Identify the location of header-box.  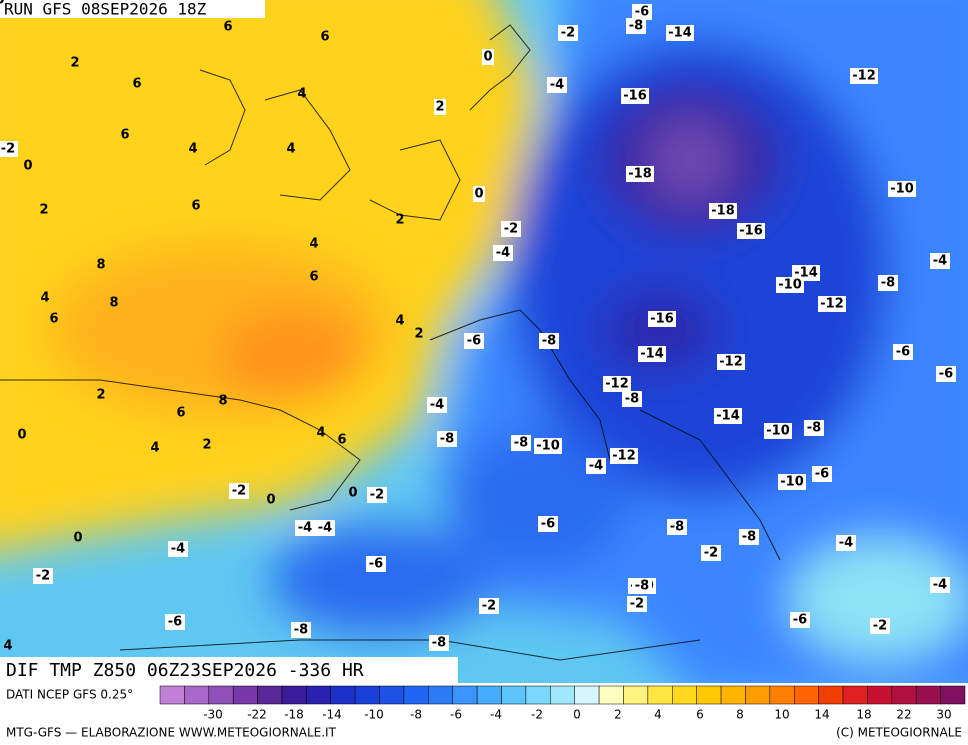
(132, 9).